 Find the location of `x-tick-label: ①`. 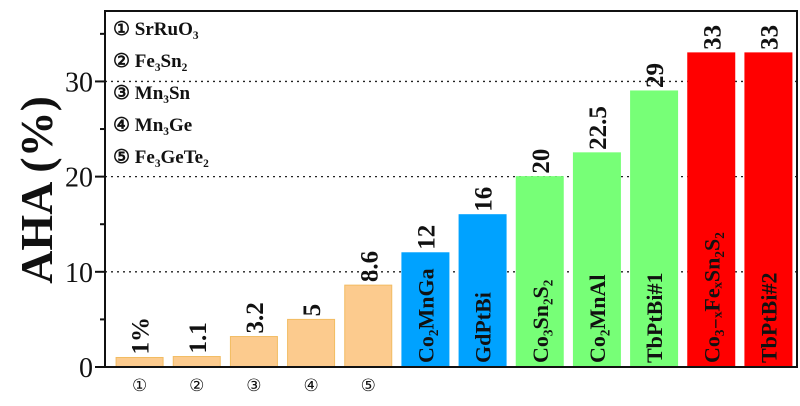

x-tick-label: ① is located at coordinates (139, 386).